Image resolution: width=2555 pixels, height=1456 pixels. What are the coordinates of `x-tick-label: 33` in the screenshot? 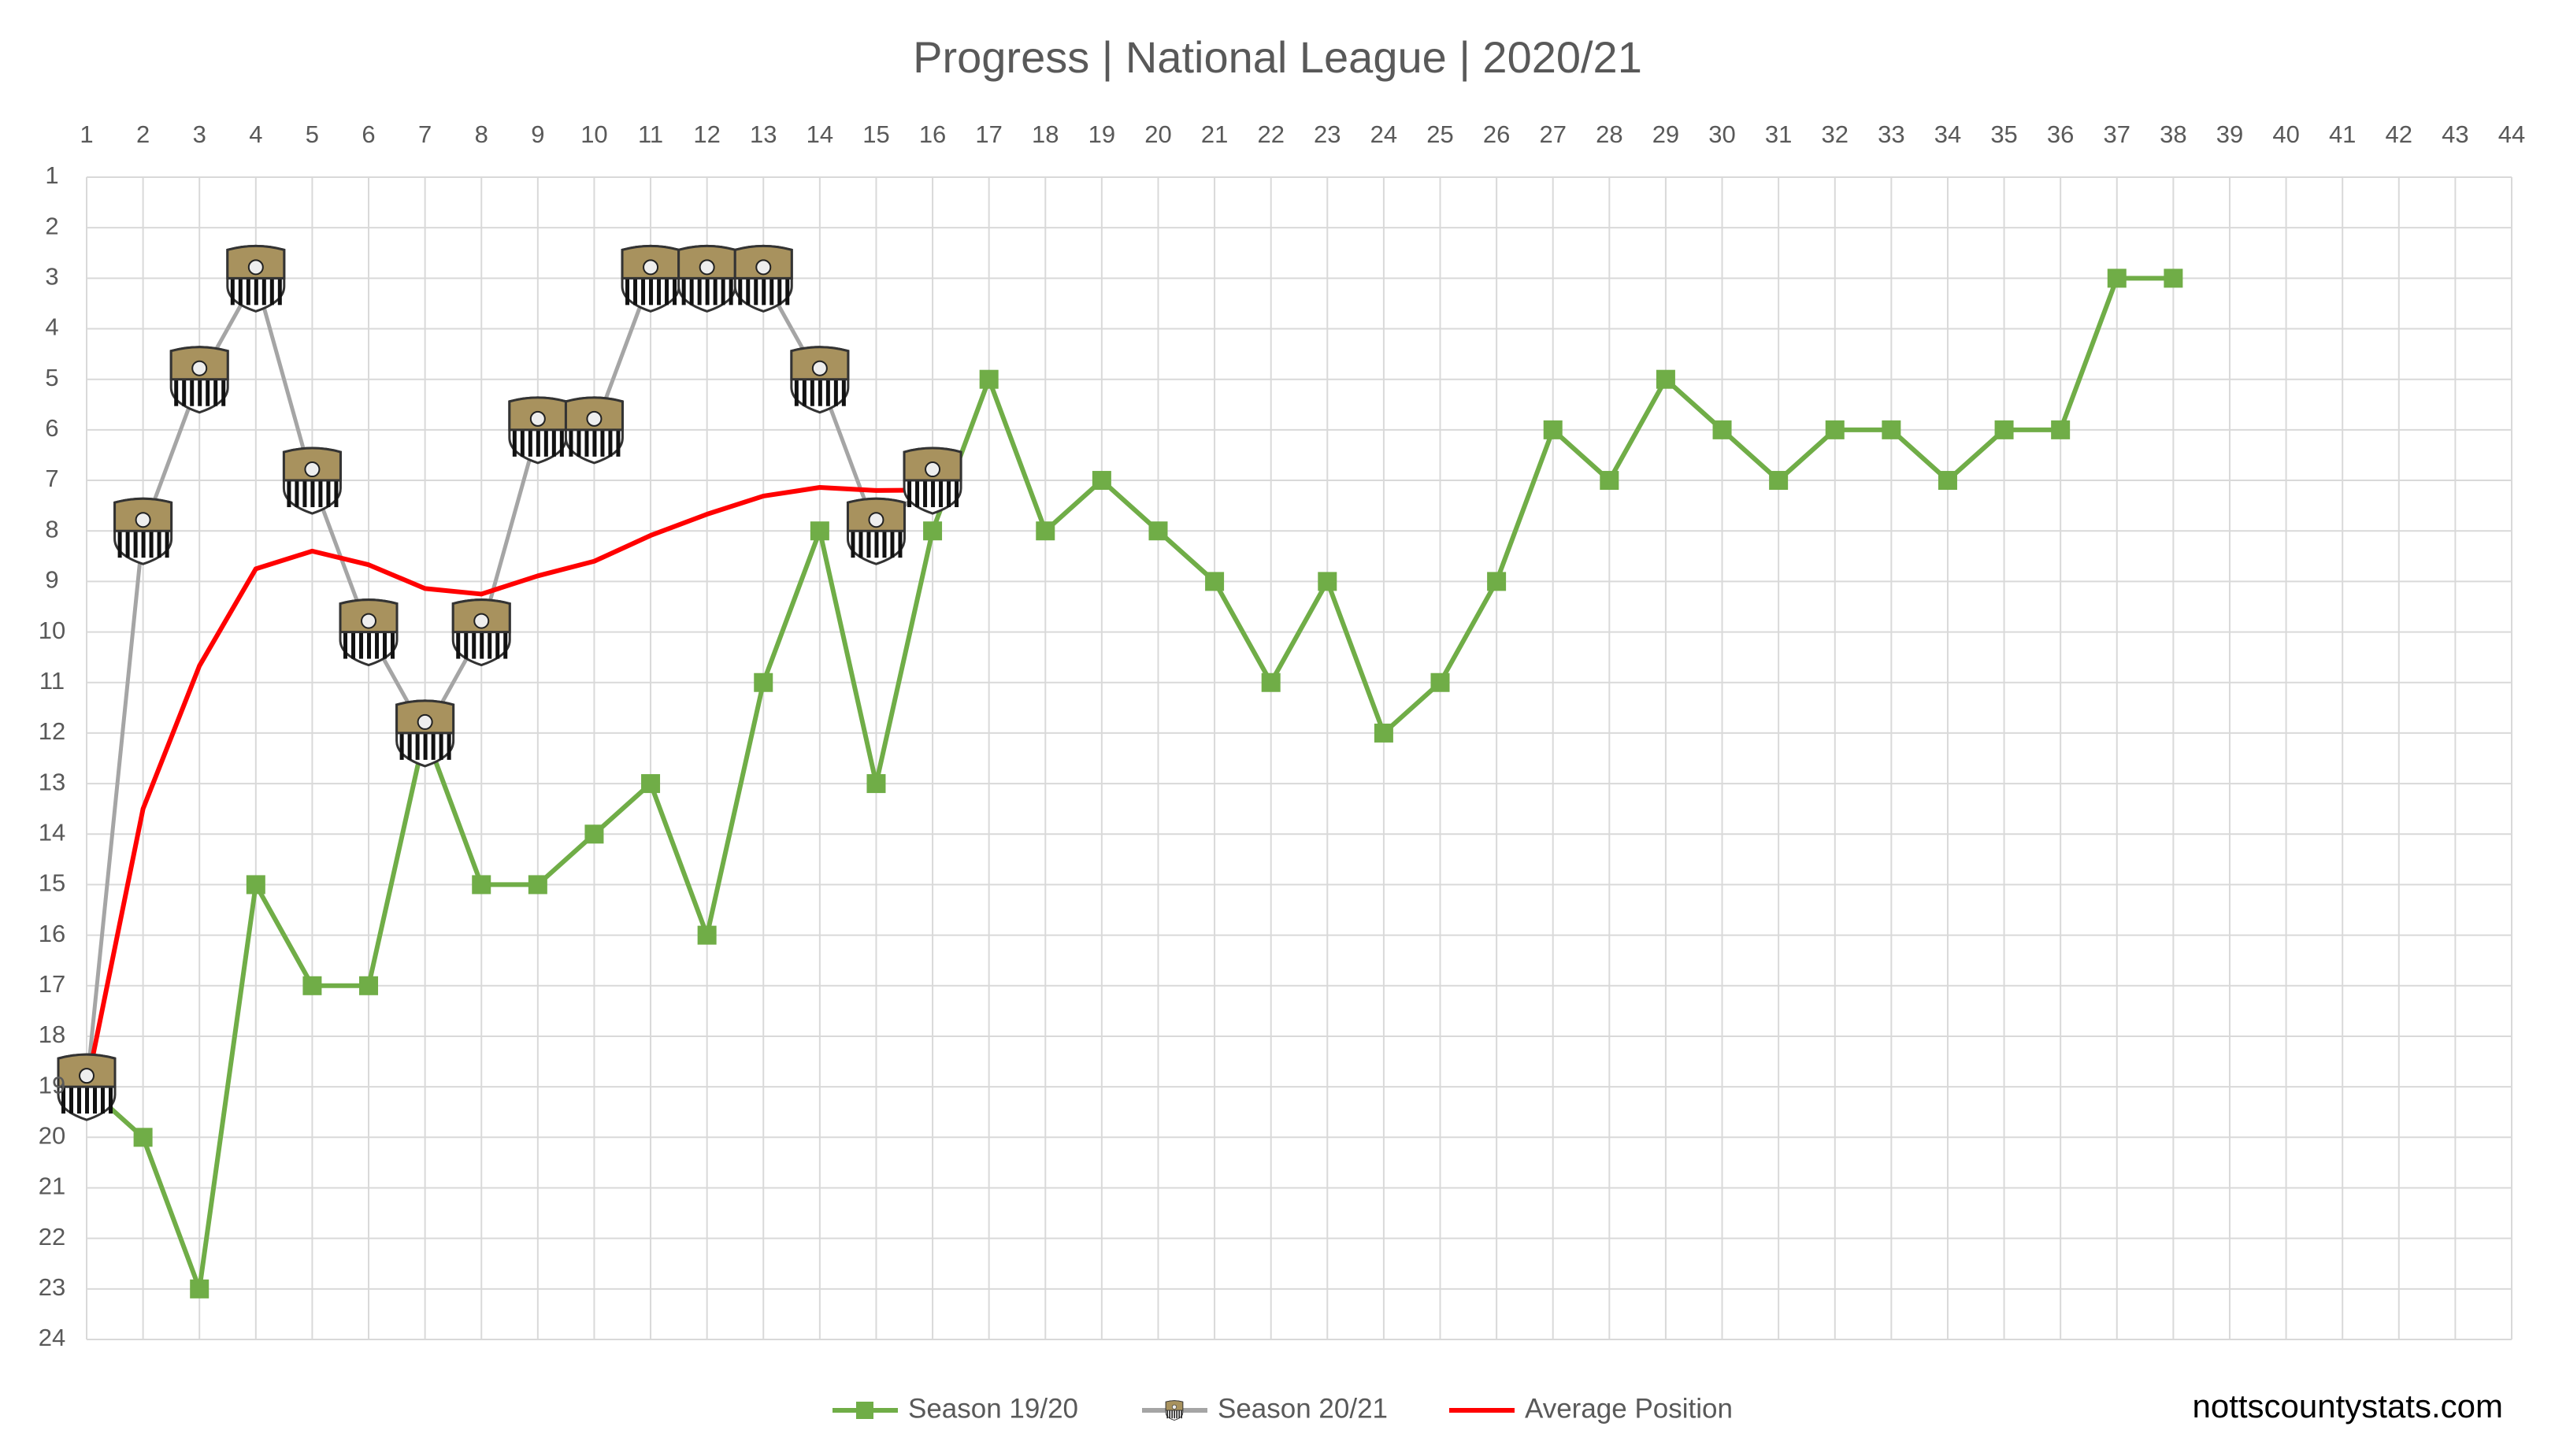 It's located at (1891, 134).